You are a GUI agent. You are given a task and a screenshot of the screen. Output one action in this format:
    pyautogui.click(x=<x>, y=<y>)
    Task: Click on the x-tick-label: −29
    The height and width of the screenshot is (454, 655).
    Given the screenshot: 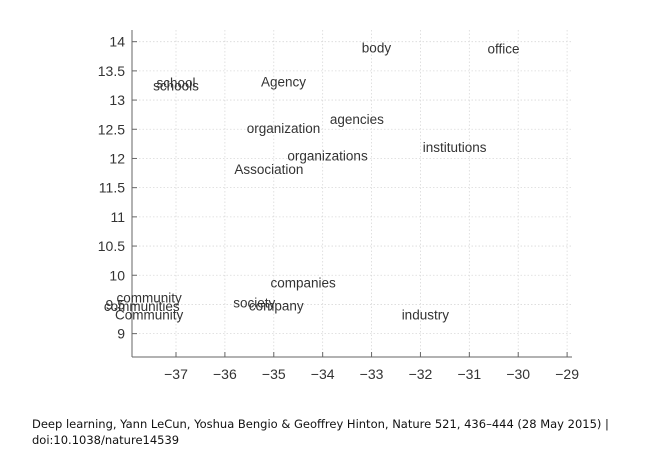 What is the action you would take?
    pyautogui.click(x=567, y=374)
    